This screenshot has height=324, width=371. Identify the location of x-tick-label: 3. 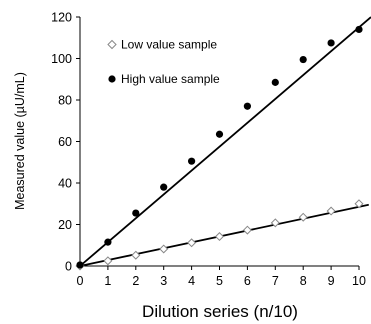
(163, 281).